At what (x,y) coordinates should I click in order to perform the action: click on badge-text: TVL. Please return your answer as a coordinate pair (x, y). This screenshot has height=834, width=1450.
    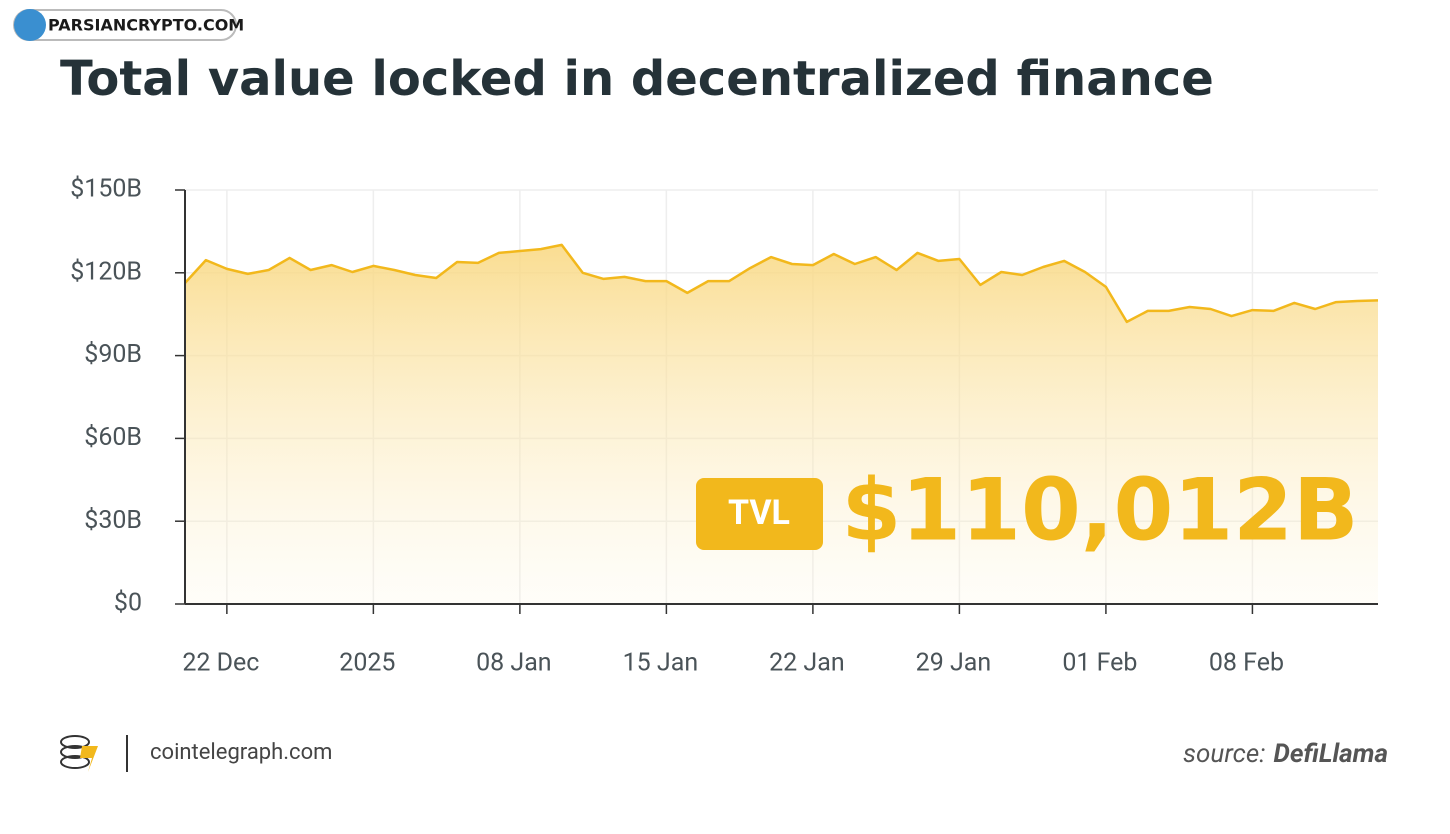
    Looking at the image, I should click on (759, 513).